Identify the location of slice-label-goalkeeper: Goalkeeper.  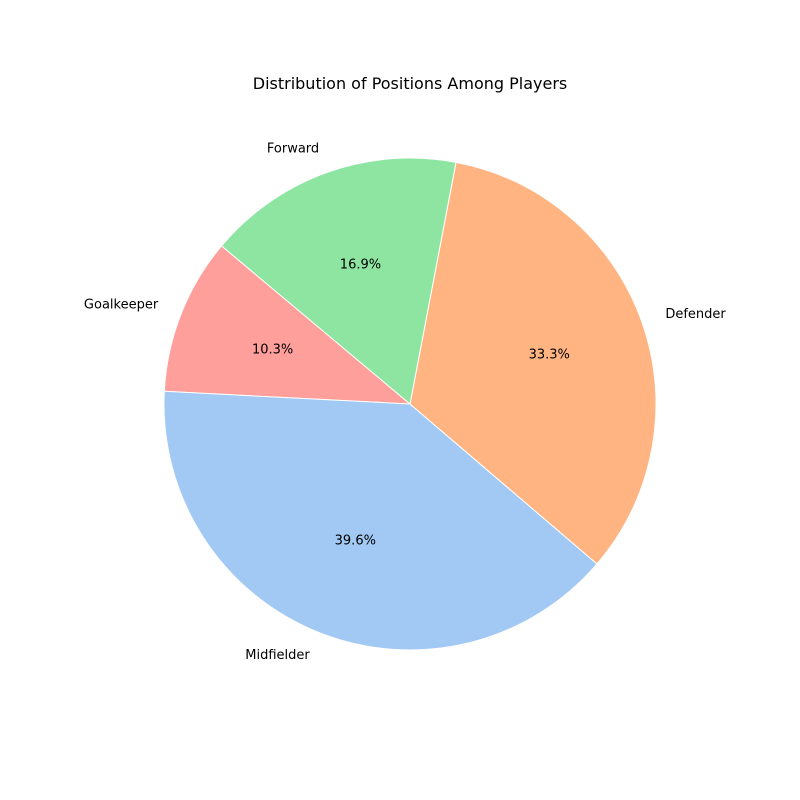
(121, 304).